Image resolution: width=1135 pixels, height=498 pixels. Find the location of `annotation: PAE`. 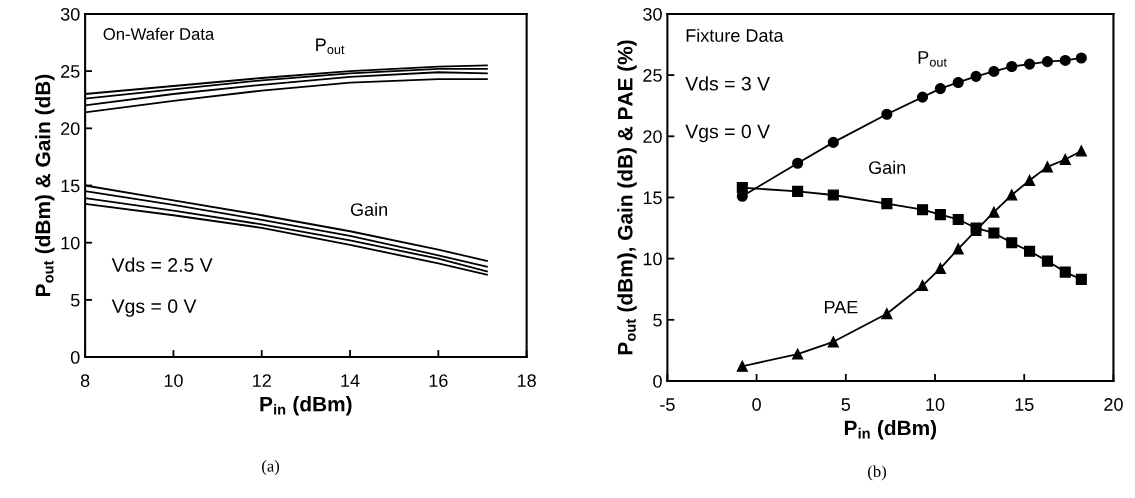

annotation: PAE is located at coordinates (841, 307).